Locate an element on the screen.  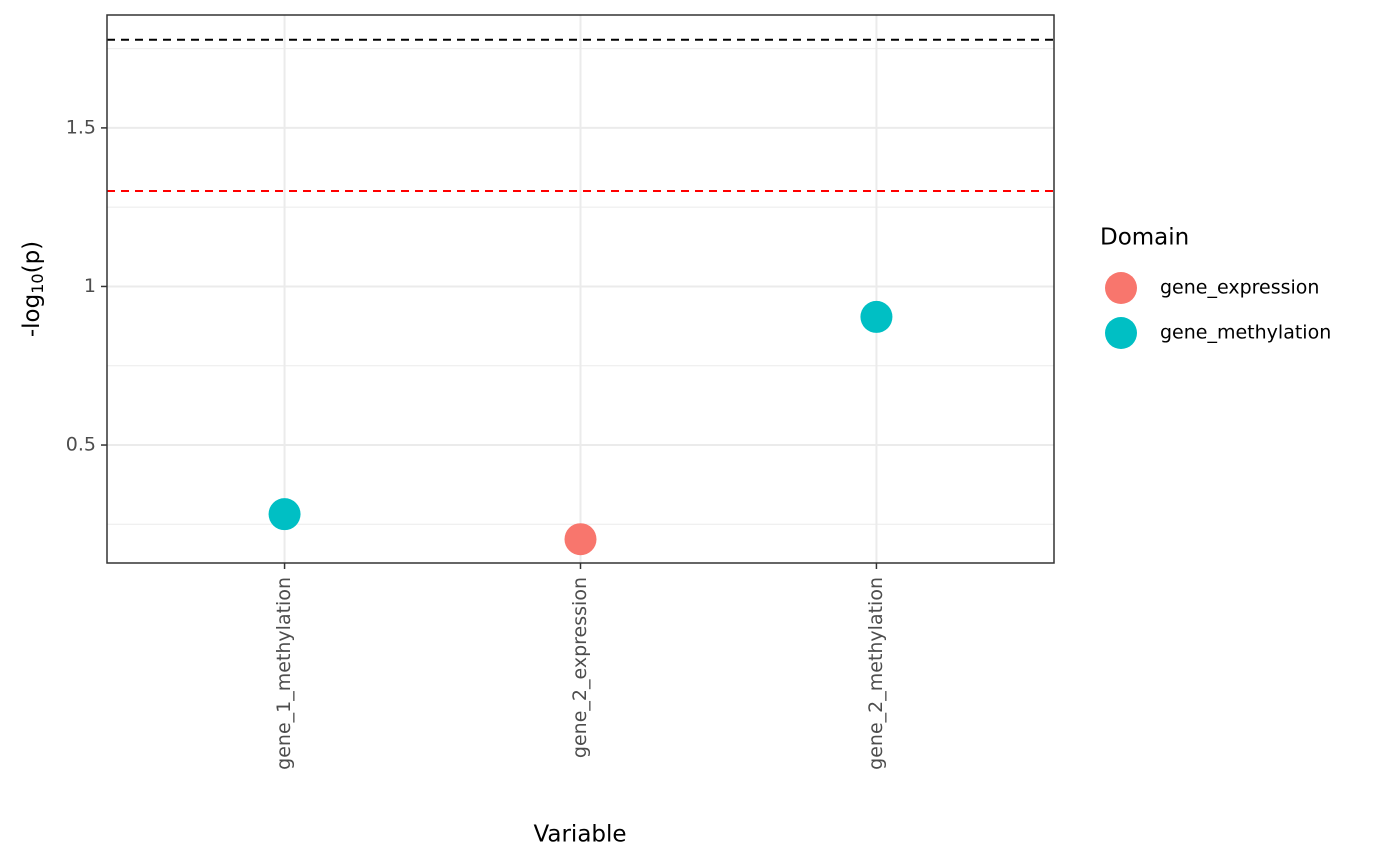
x-axis-label: Variable is located at coordinates (579, 835).